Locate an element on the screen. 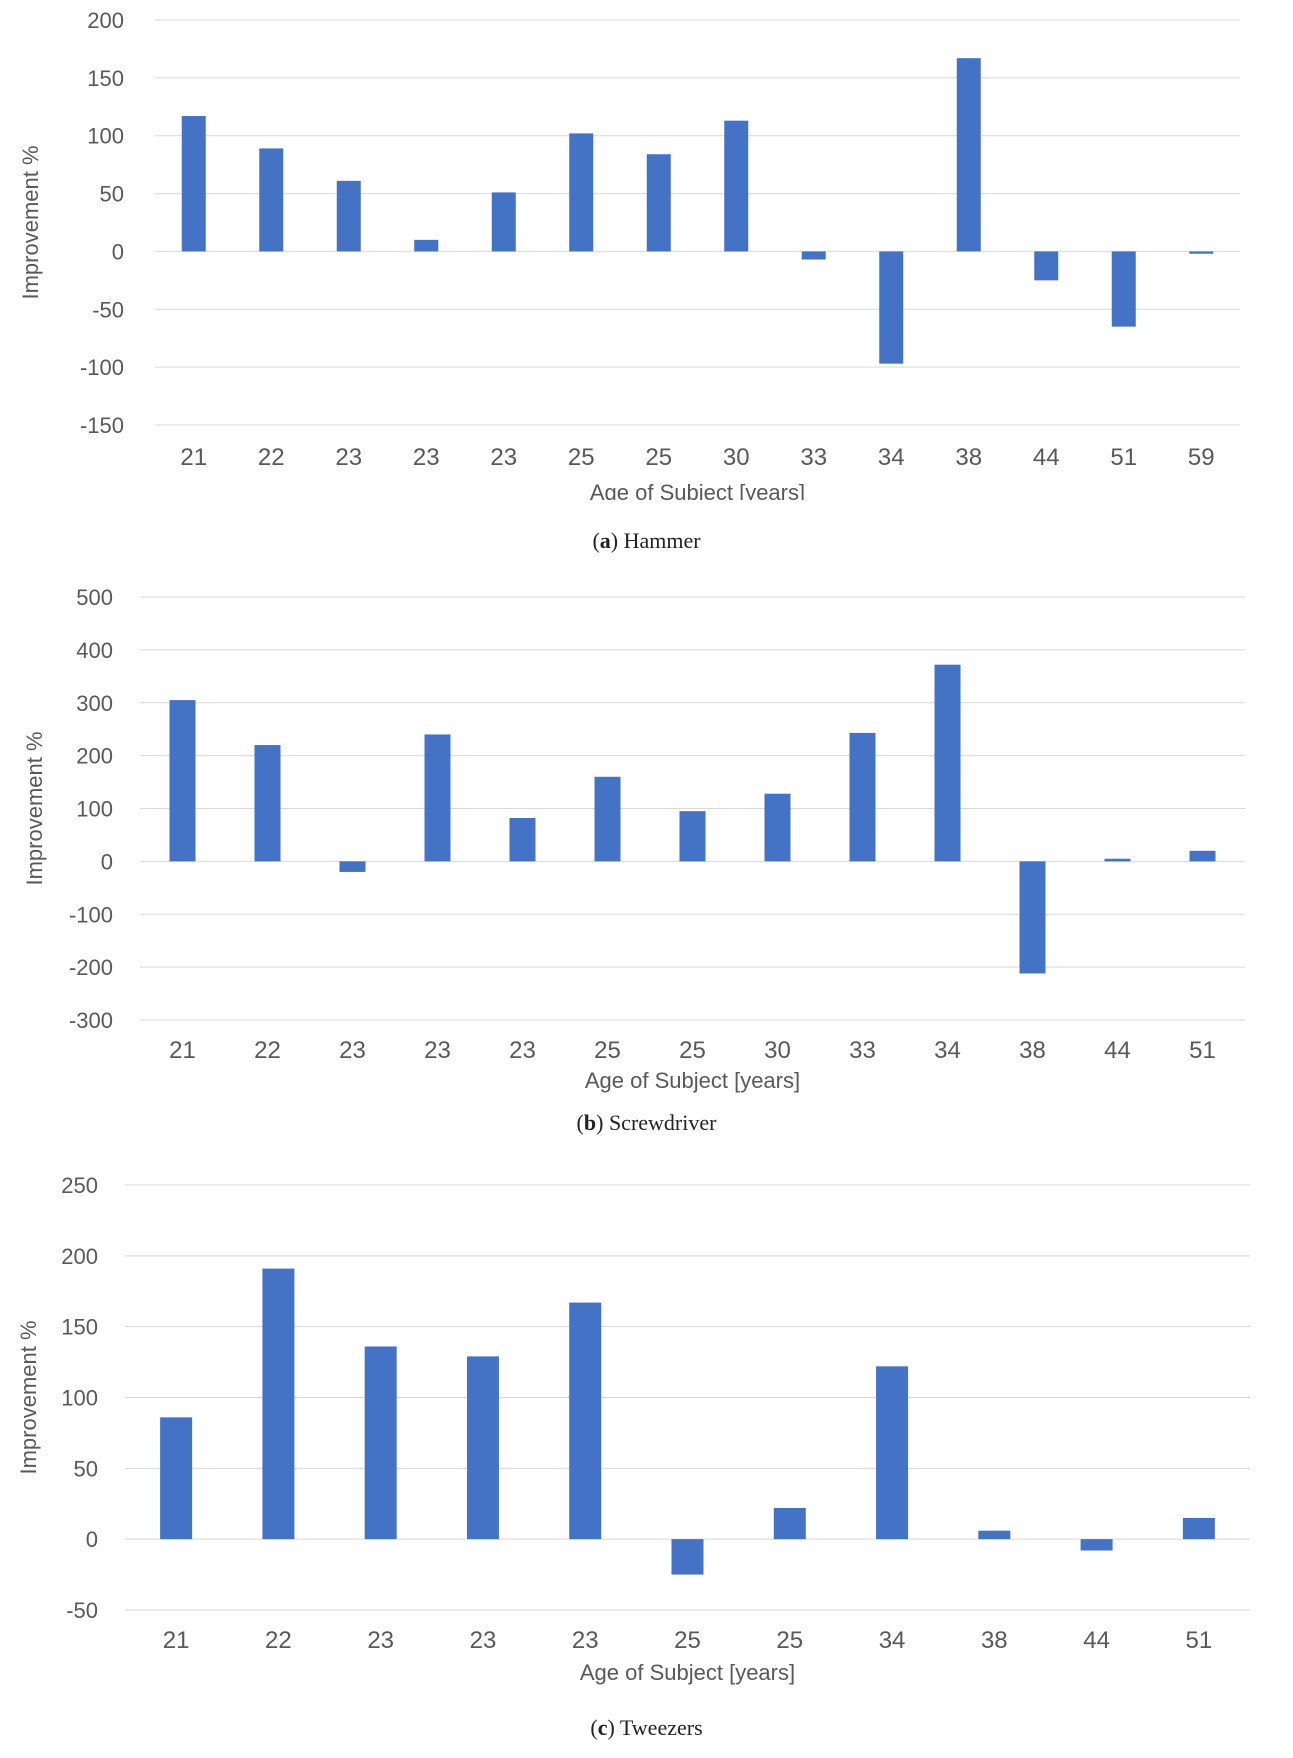  caption-hammer: (a) Hammer is located at coordinates (646, 540).